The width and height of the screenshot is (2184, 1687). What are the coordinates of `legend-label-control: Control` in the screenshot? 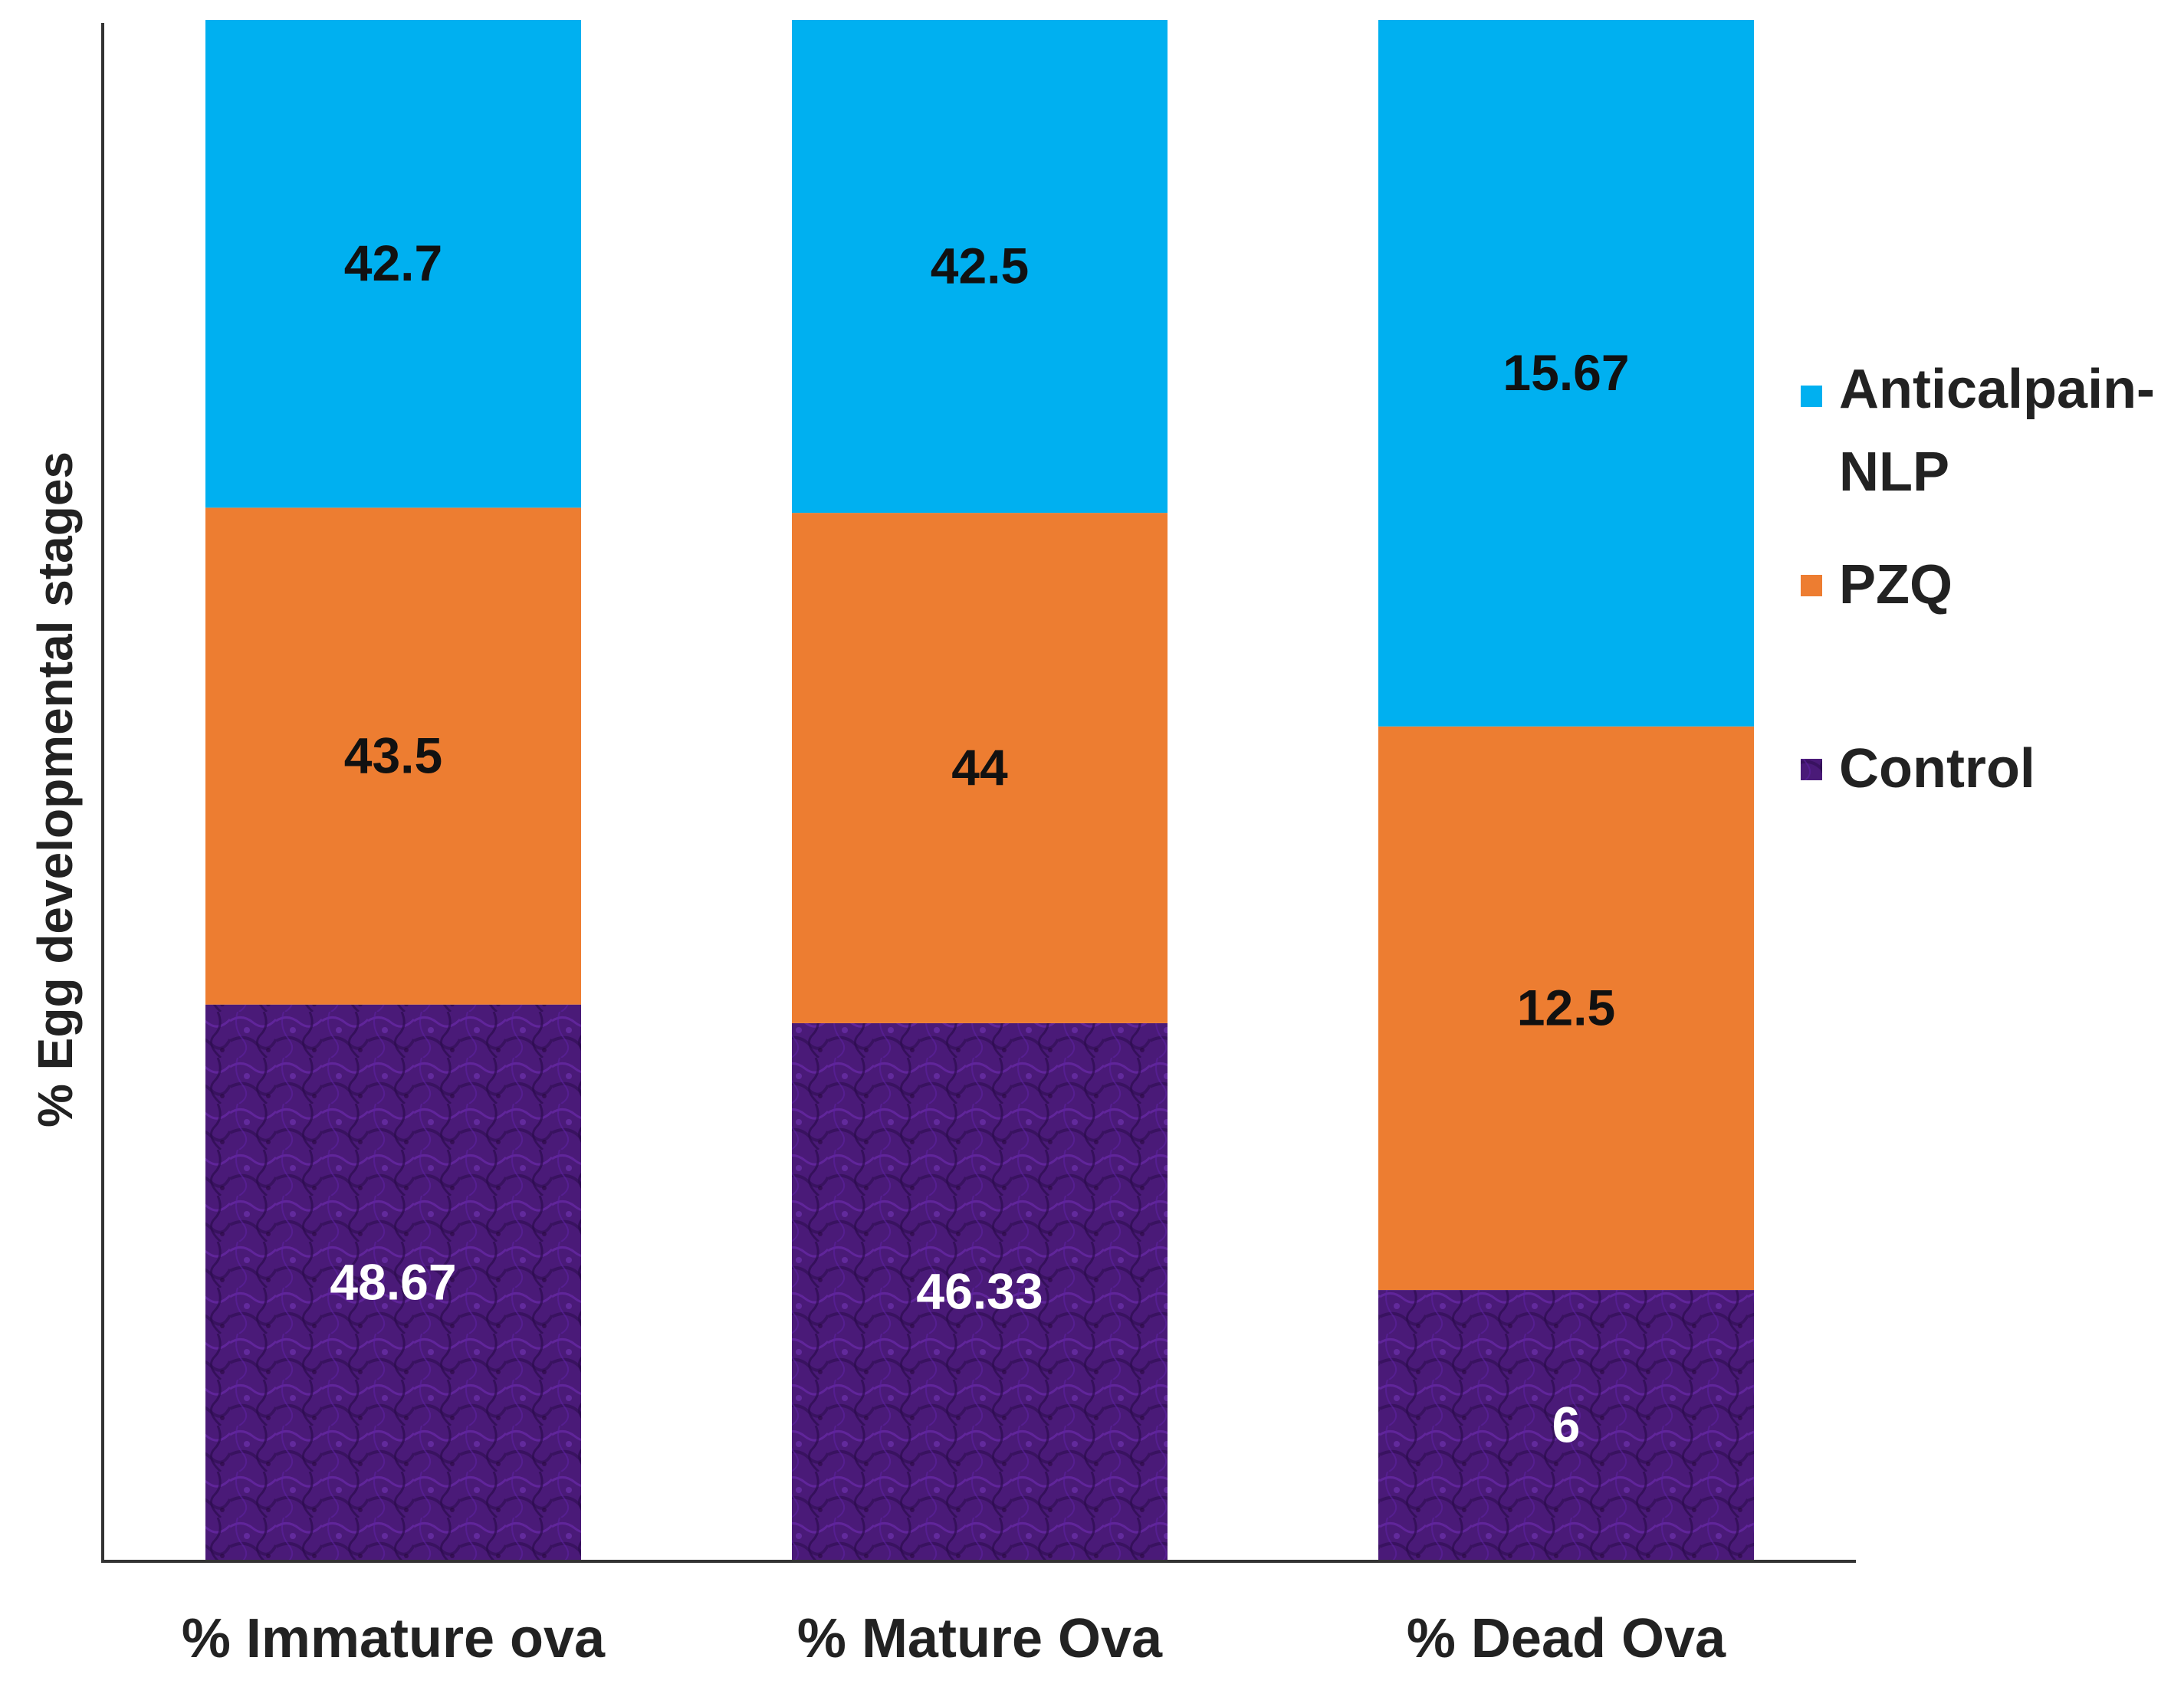 It's located at (1937, 768).